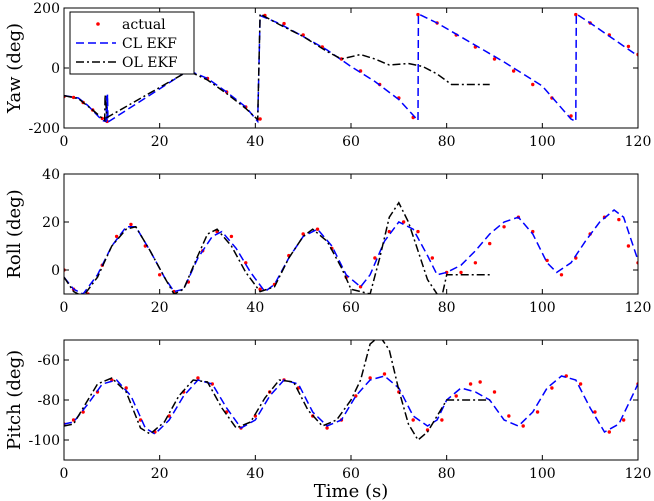 The width and height of the screenshot is (654, 501). I want to click on y-tick-label: 40, so click(51, 175).